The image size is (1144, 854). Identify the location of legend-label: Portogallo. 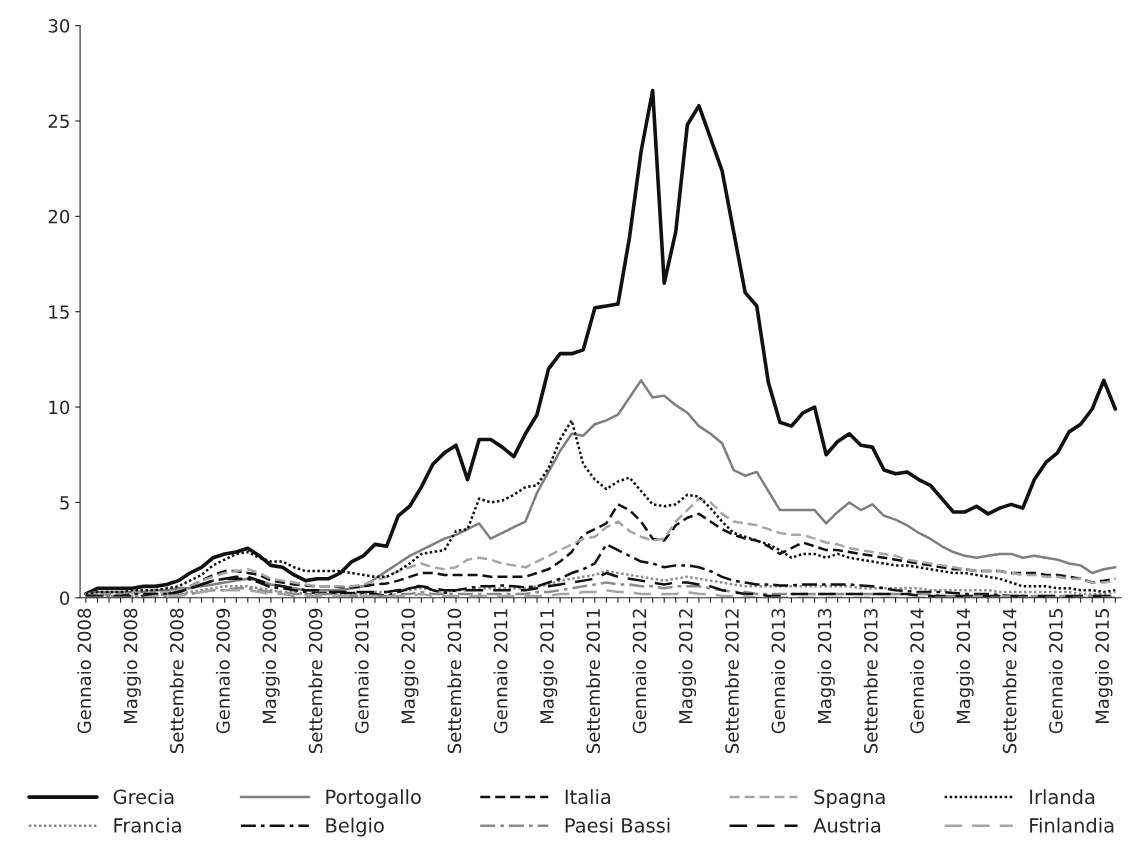
(373, 798).